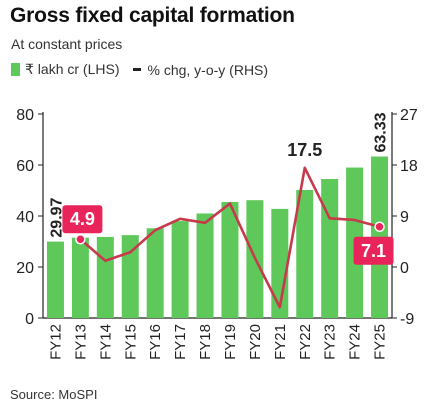 The height and width of the screenshot is (410, 439). I want to click on callout-label: 4.9, so click(82, 219).